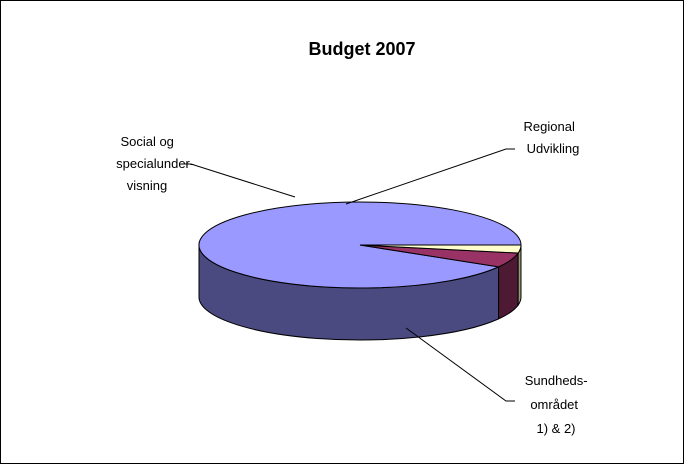 The width and height of the screenshot is (684, 465). Describe the element at coordinates (440, 249) in the screenshot. I see `slice-regional` at that location.